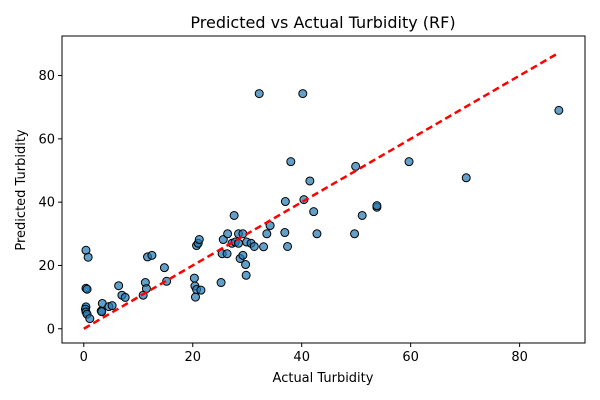 The width and height of the screenshot is (600, 400). Describe the element at coordinates (410, 357) in the screenshot. I see `x-tick-label: 60` at that location.